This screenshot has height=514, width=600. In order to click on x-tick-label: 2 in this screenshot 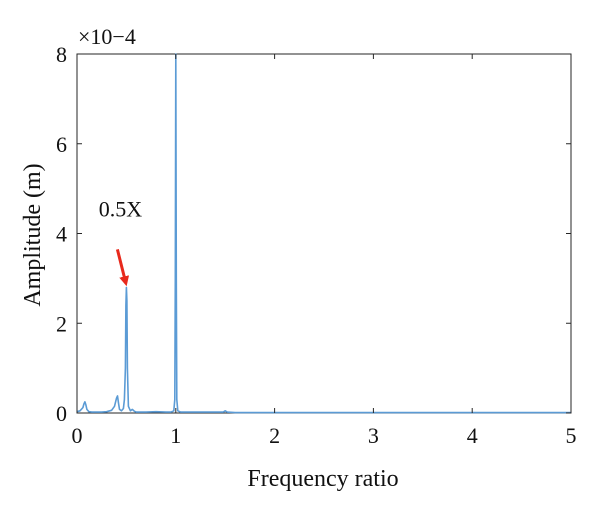, I will do `click(274, 435)`.